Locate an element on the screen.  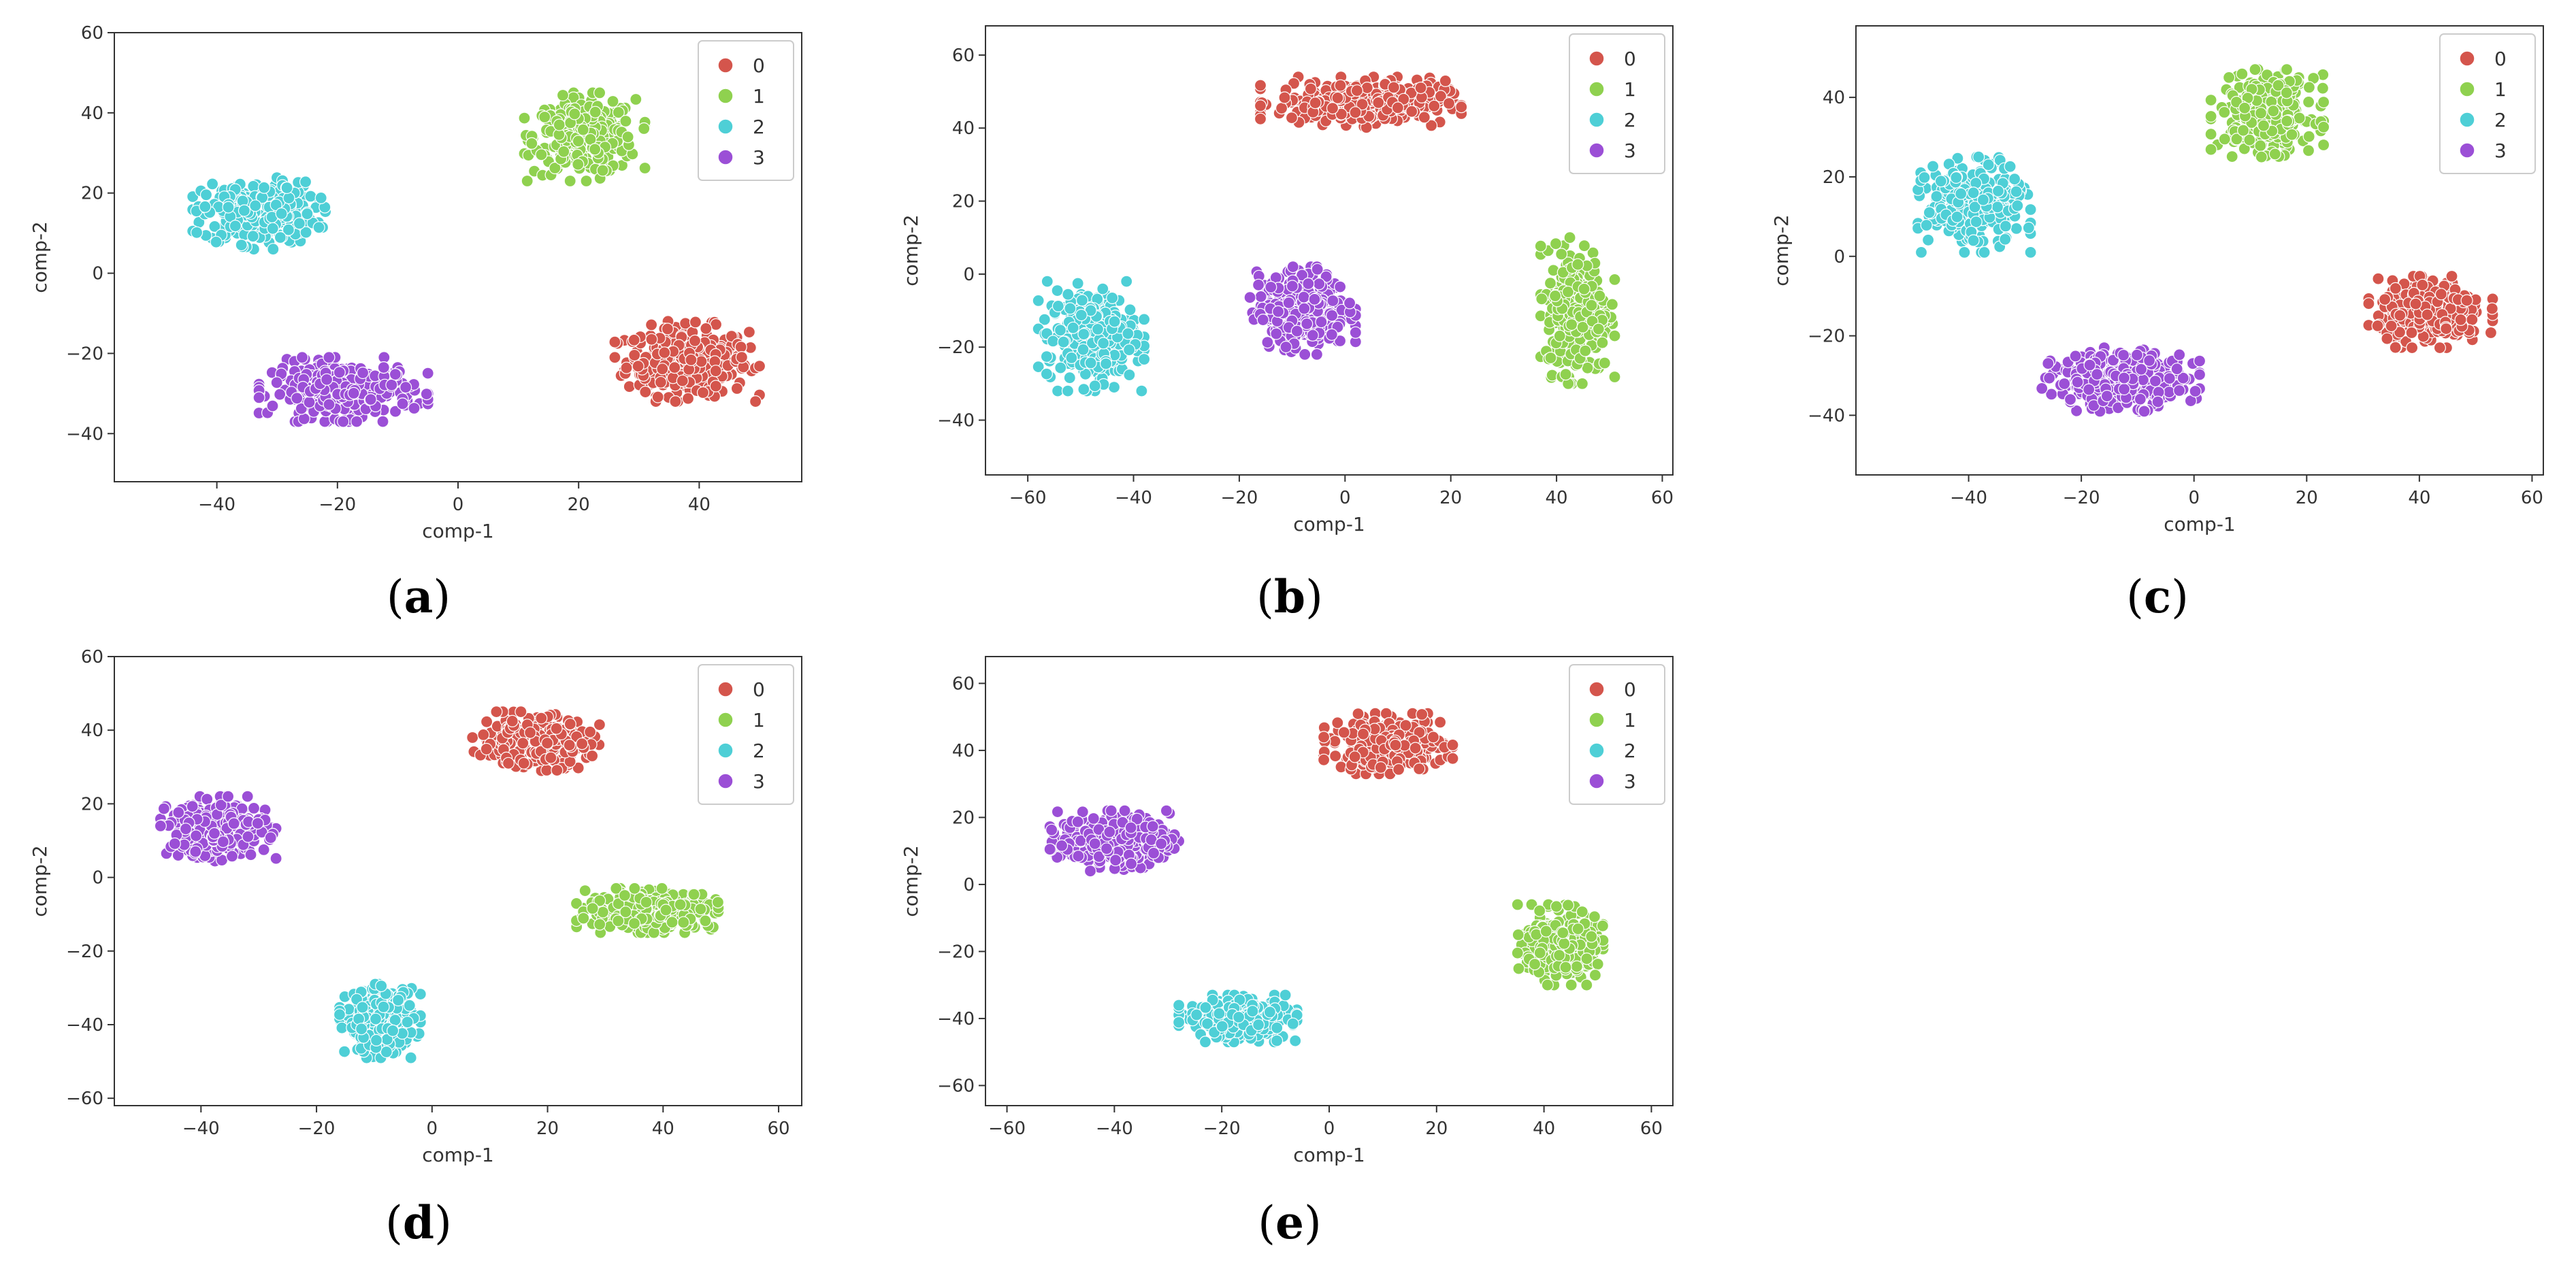
plot-area is located at coordinates (458, 257).